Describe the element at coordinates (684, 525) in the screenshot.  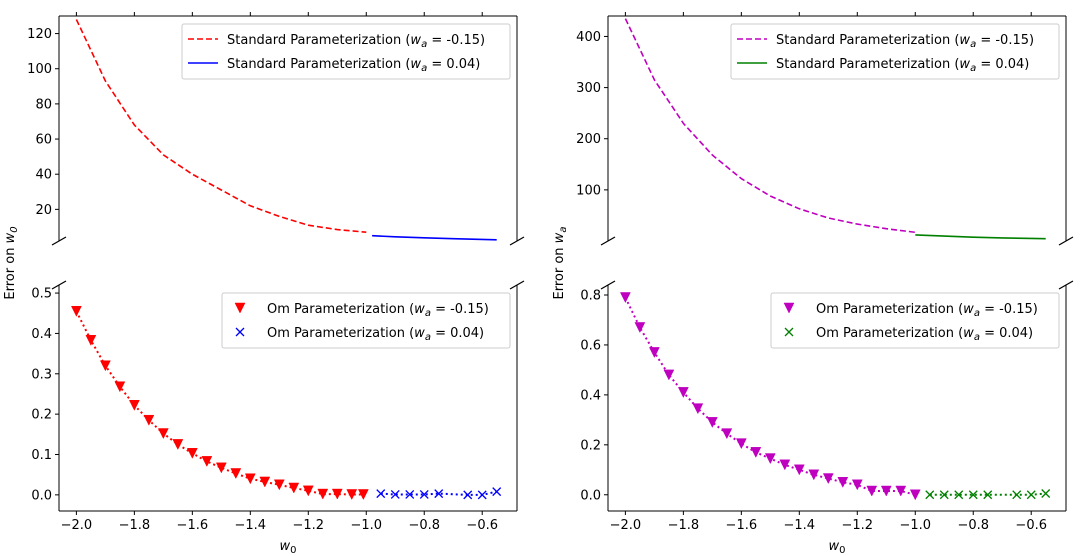
I see `right-bottom-xtick-label-1: −1.8` at that location.